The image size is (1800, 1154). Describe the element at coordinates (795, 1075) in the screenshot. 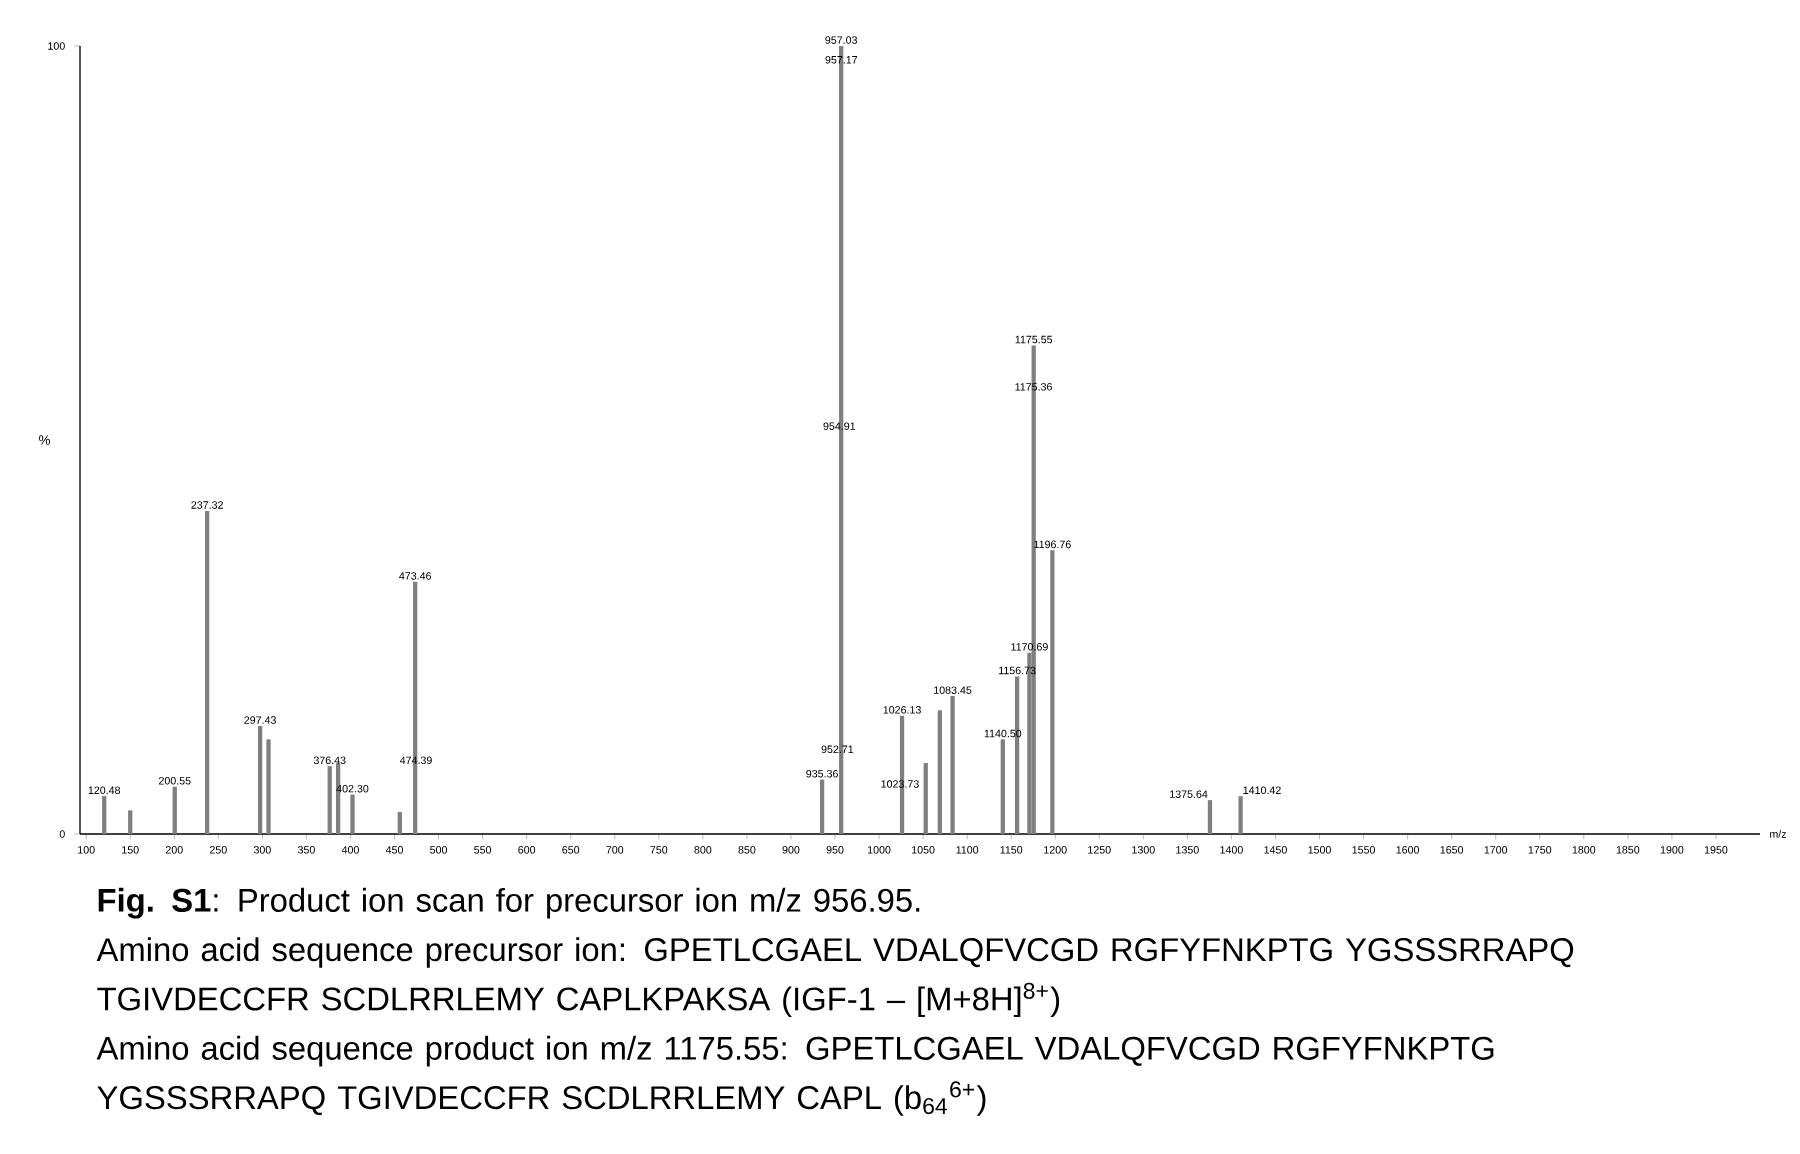

I see `text: Amino acid sequence product ion m/z 1175.55: GPETLCGAEL VDALQFVCGD RGFYFNKPTG YGSSSRRAPQ TGIVDECCFR SCDLRRLEMY CAPL (b$_{64}$$^{6+}$)` at that location.